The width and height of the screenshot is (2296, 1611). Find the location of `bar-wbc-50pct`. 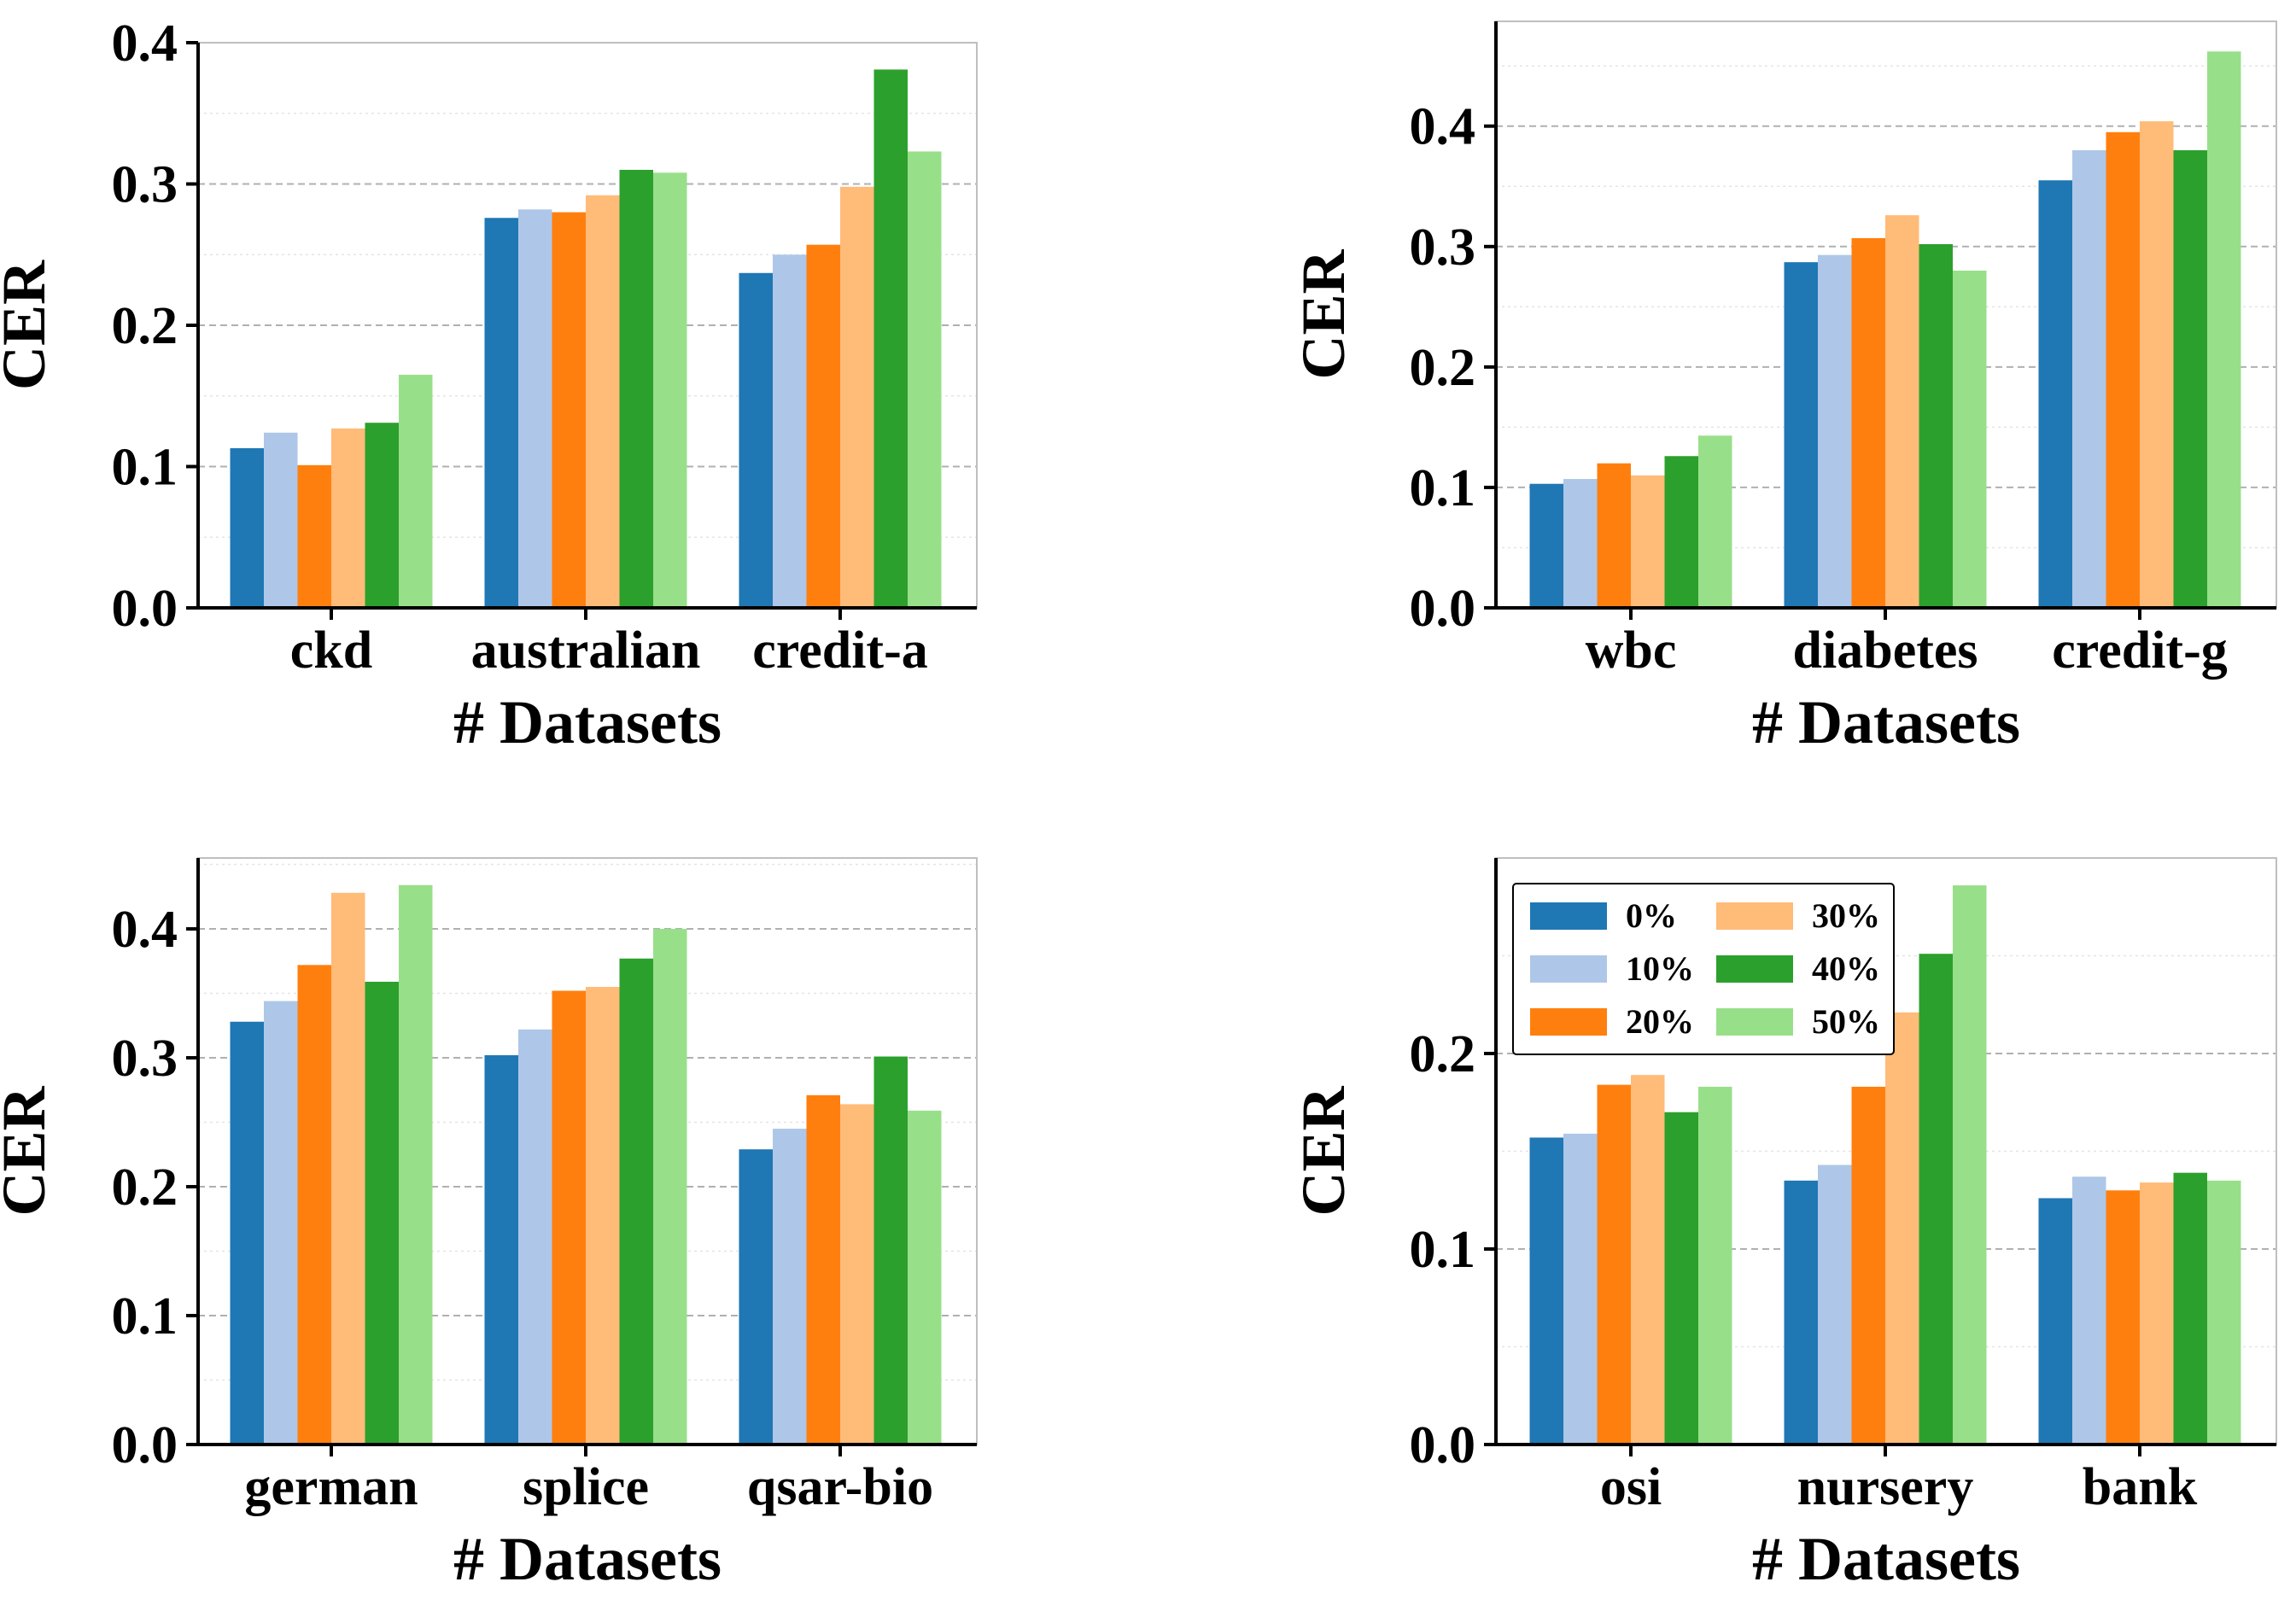

bar-wbc-50pct is located at coordinates (1715, 521).